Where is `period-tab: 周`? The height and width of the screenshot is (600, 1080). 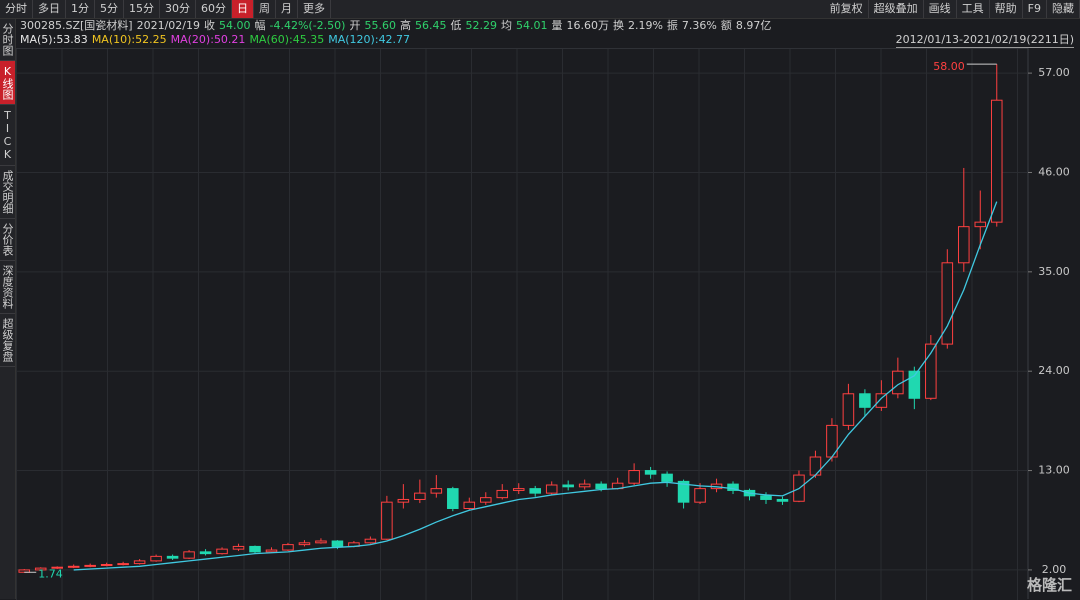
period-tab: 周 is located at coordinates (265, 9).